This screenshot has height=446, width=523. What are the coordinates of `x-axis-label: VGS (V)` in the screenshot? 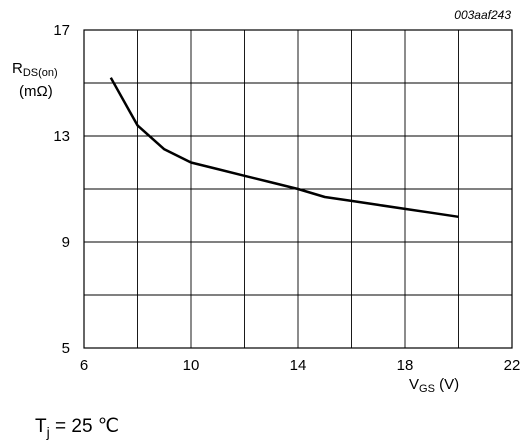 It's located at (434, 385).